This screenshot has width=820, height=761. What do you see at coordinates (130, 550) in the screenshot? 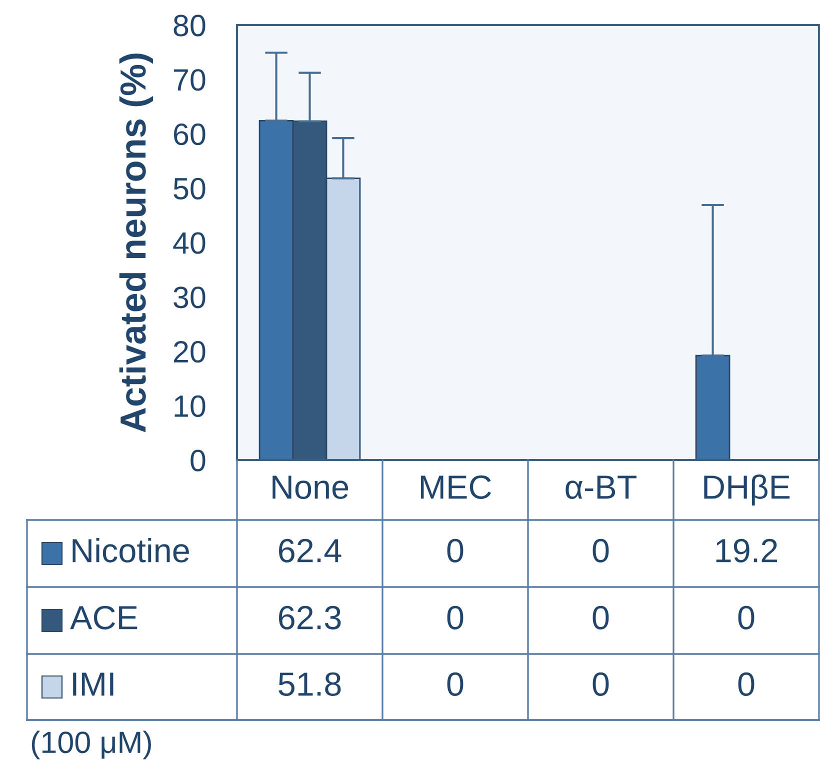
I see `legend-label: Nicotine` at bounding box center [130, 550].